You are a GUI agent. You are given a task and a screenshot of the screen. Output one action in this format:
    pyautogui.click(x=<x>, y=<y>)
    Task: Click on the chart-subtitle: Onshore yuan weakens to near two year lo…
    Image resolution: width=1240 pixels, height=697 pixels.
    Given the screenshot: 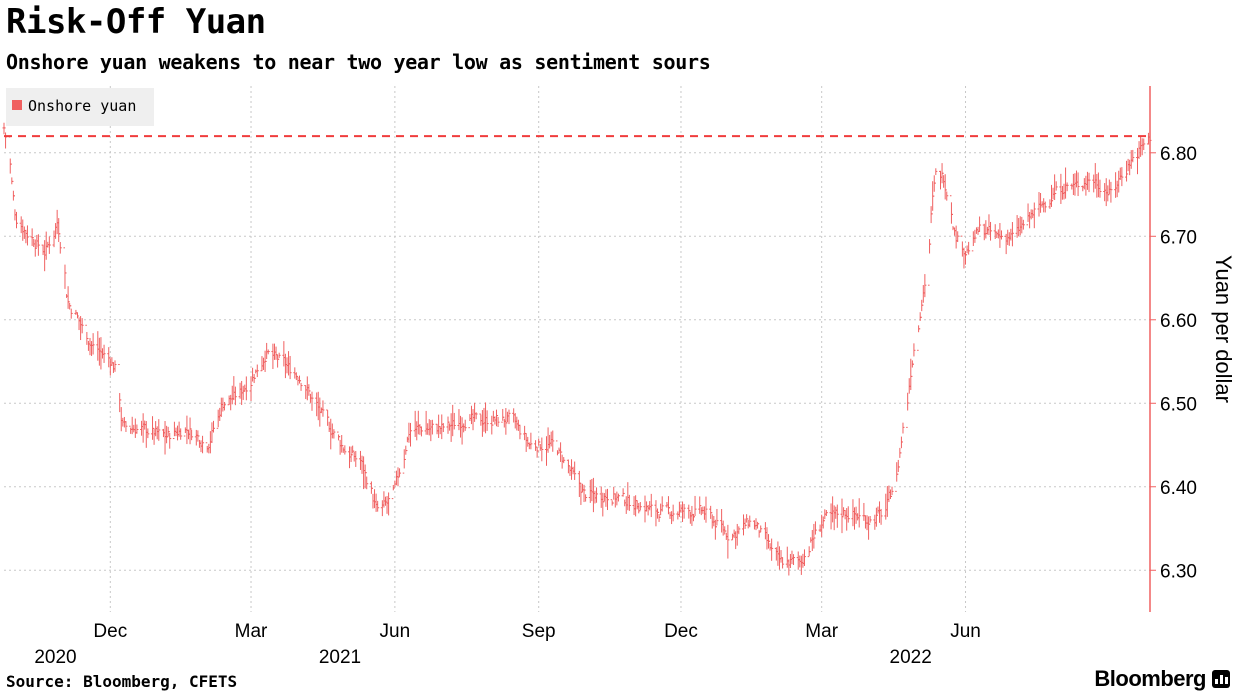 What is the action you would take?
    pyautogui.click(x=358, y=62)
    